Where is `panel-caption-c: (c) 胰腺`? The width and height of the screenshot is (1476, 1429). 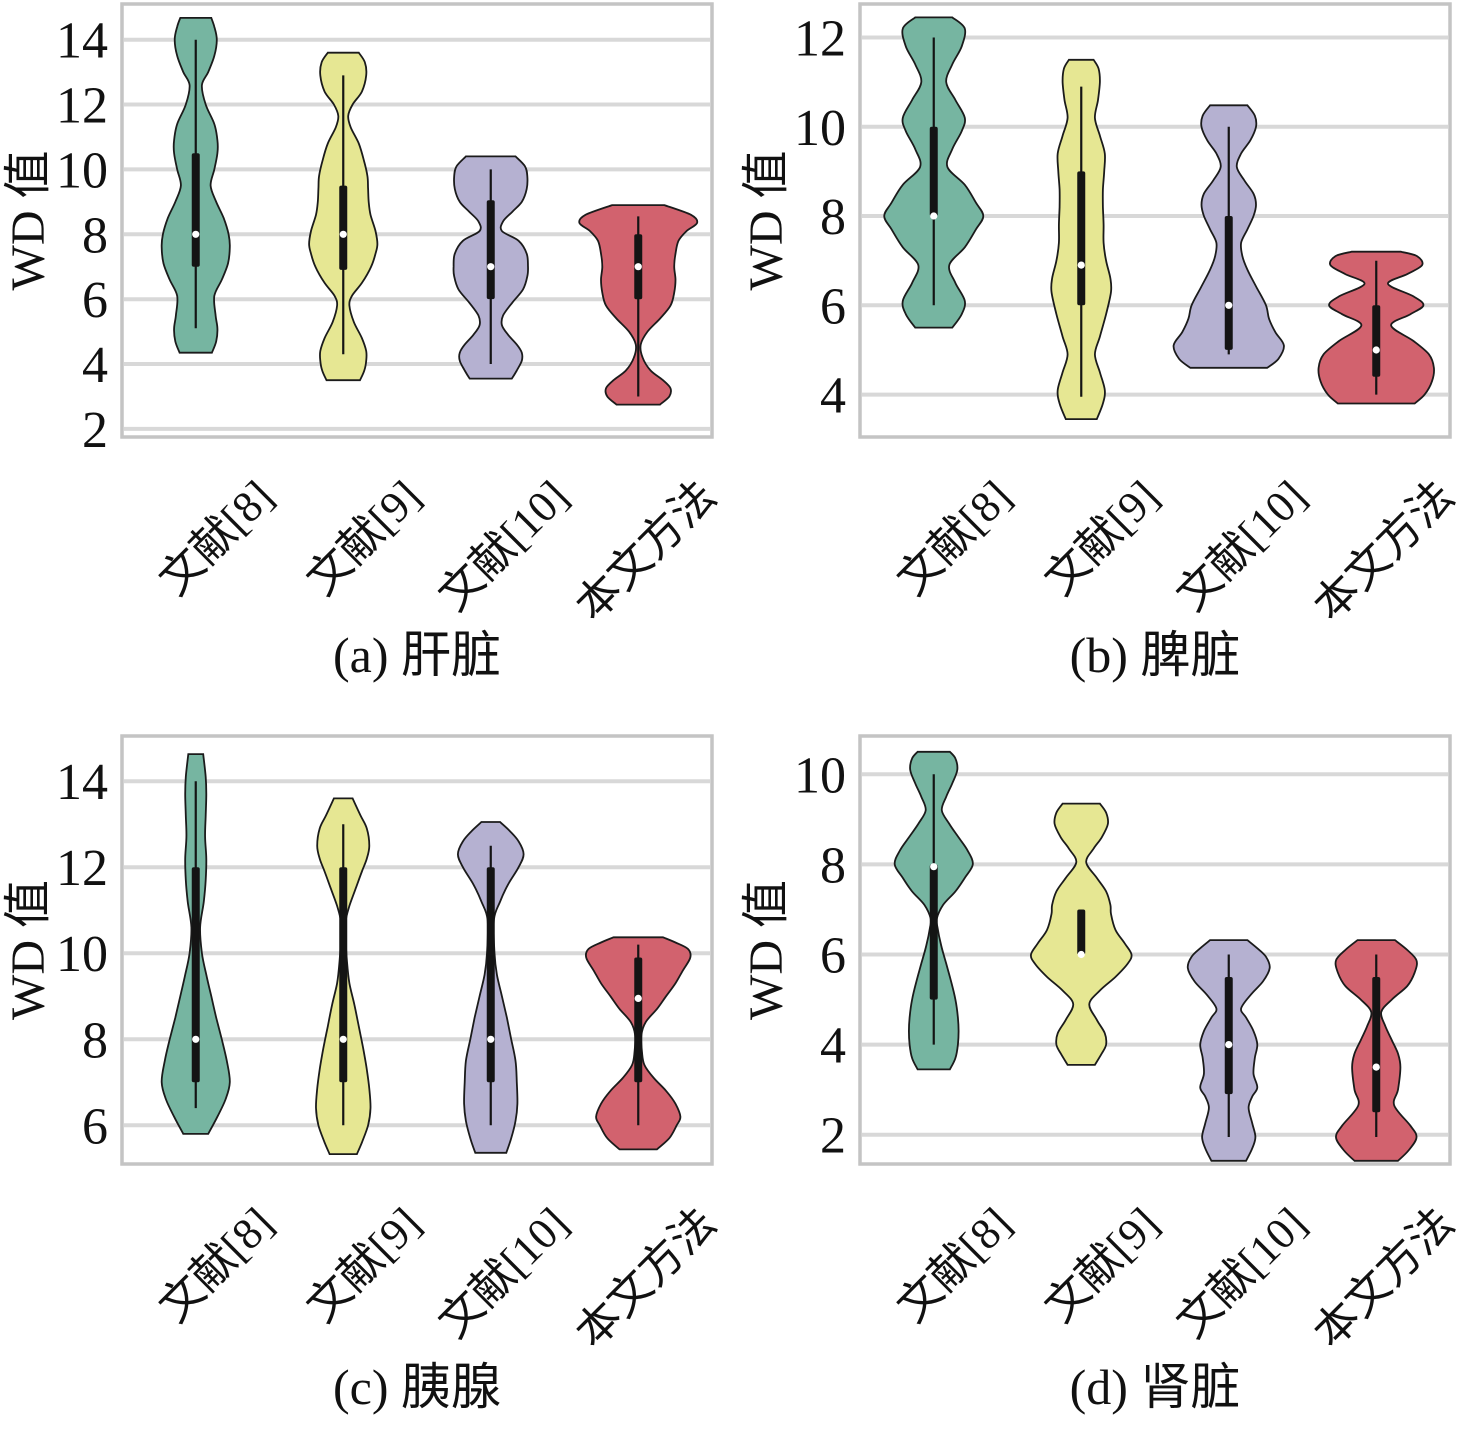
panel-caption-c: (c) 胰腺 is located at coordinates (417, 1387).